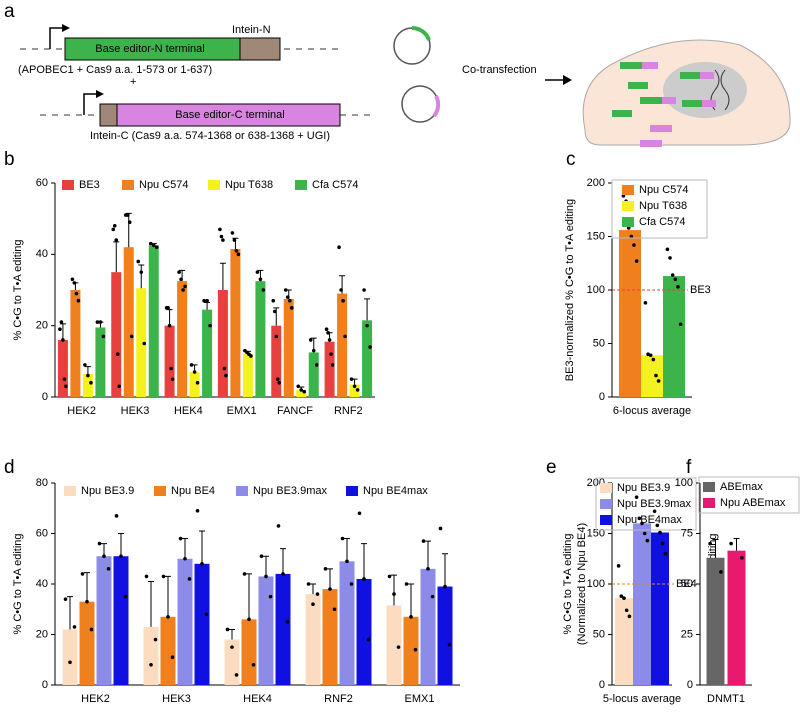  What do you see at coordinates (193, 491) in the screenshot?
I see `legend-label: Npu BE4` at bounding box center [193, 491].